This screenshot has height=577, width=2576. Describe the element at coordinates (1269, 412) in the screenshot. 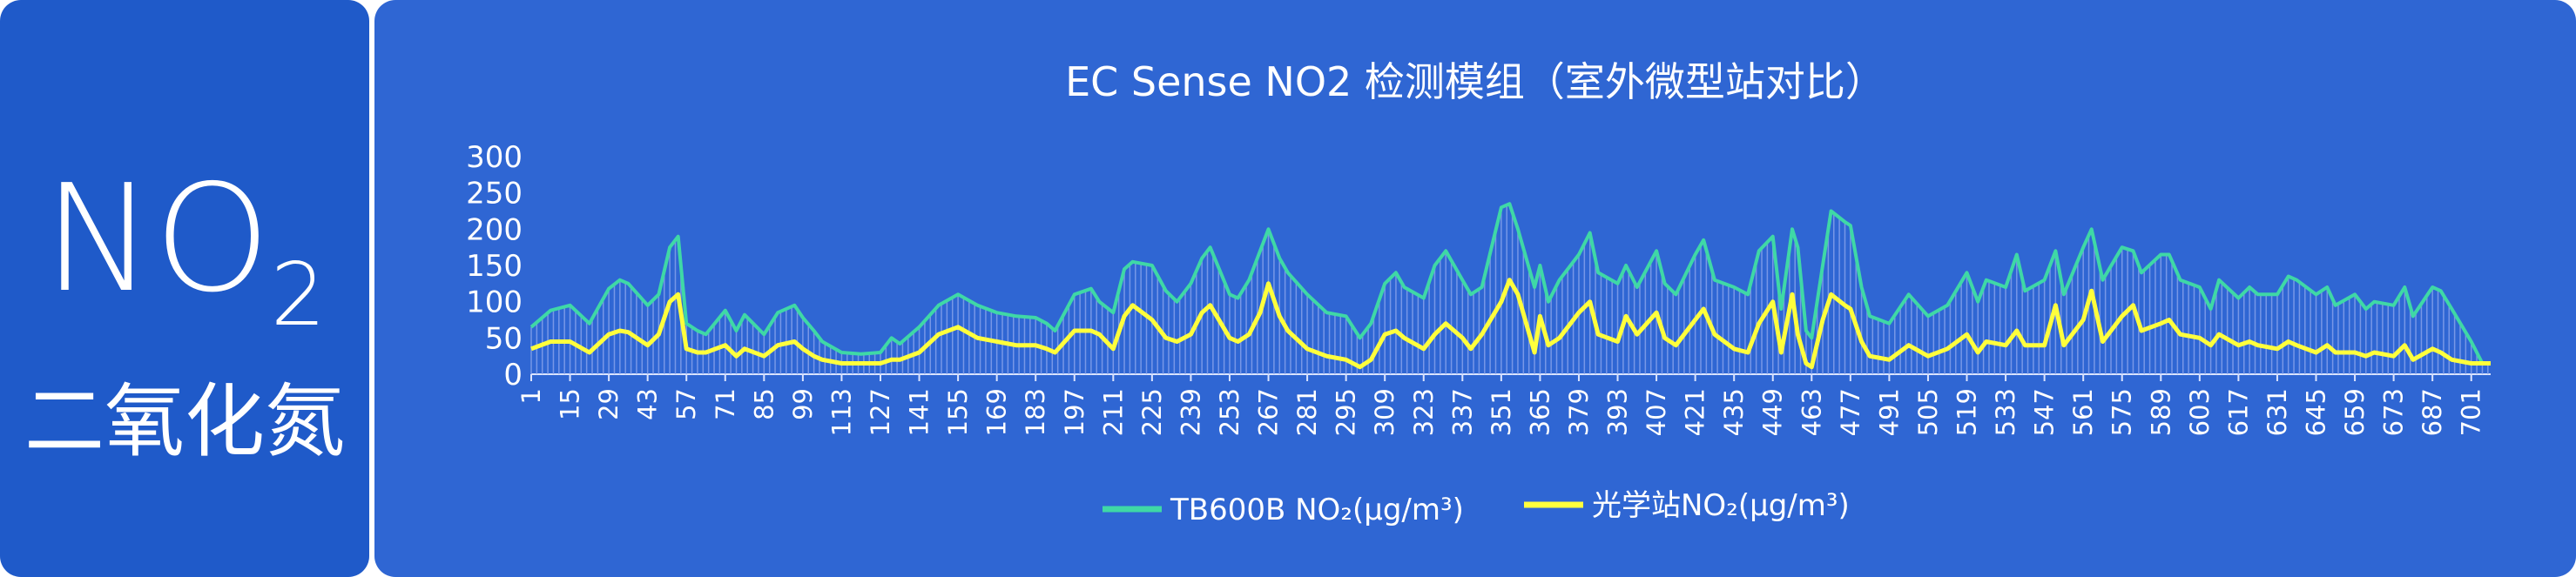

I see `x-tick-label: 267` at that location.